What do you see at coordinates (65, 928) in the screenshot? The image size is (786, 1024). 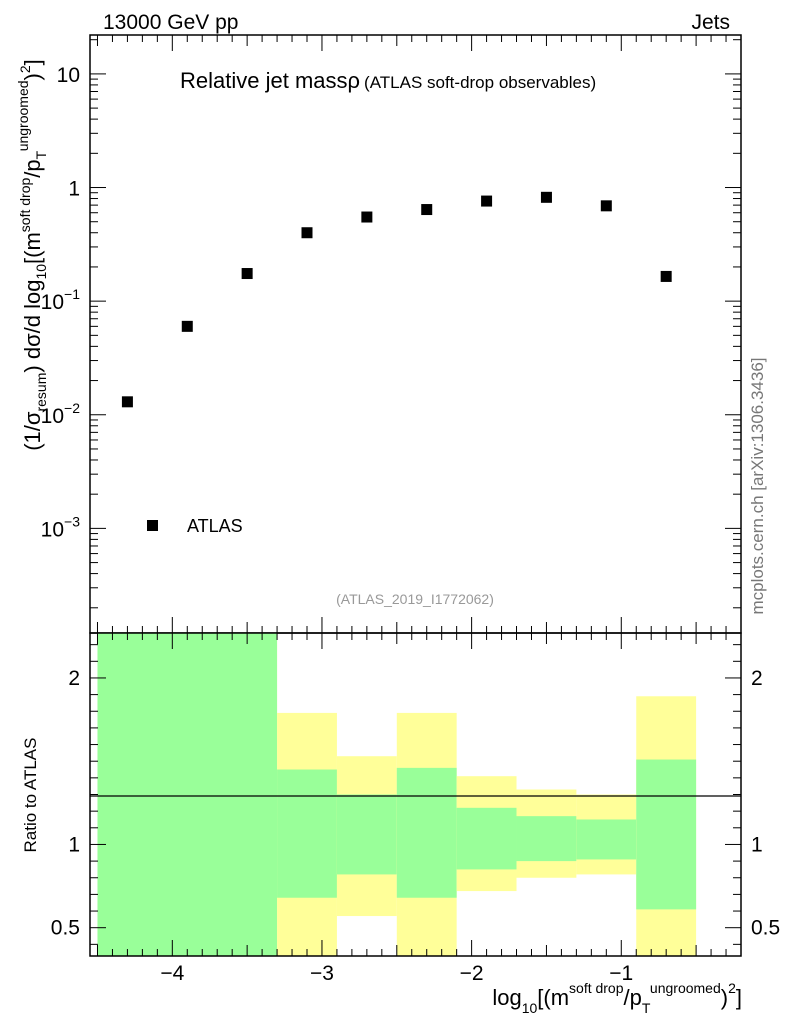 I see `ratio-y-tick-label-left: 0.5` at bounding box center [65, 928].